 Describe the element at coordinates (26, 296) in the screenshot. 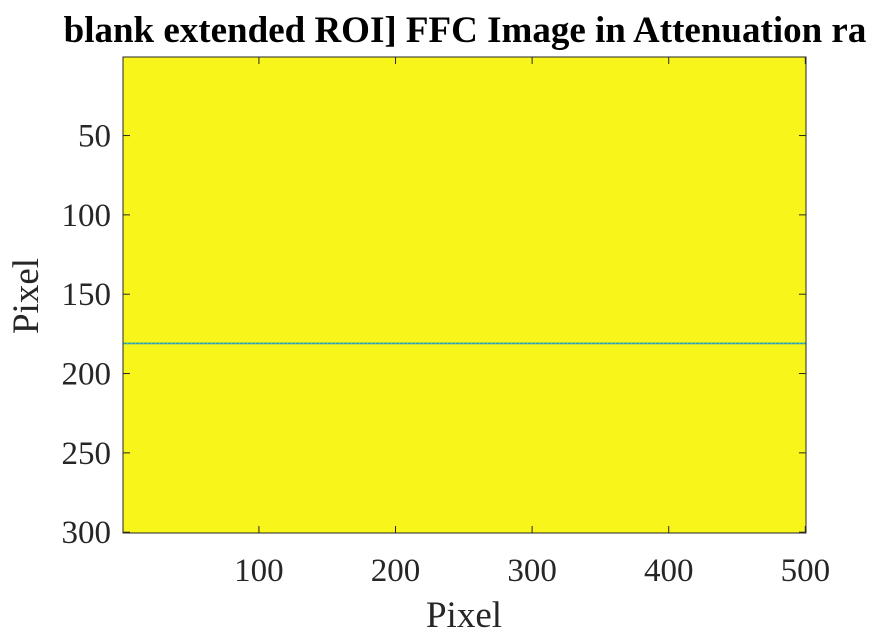

I see `y-axis-label: Pixel` at that location.